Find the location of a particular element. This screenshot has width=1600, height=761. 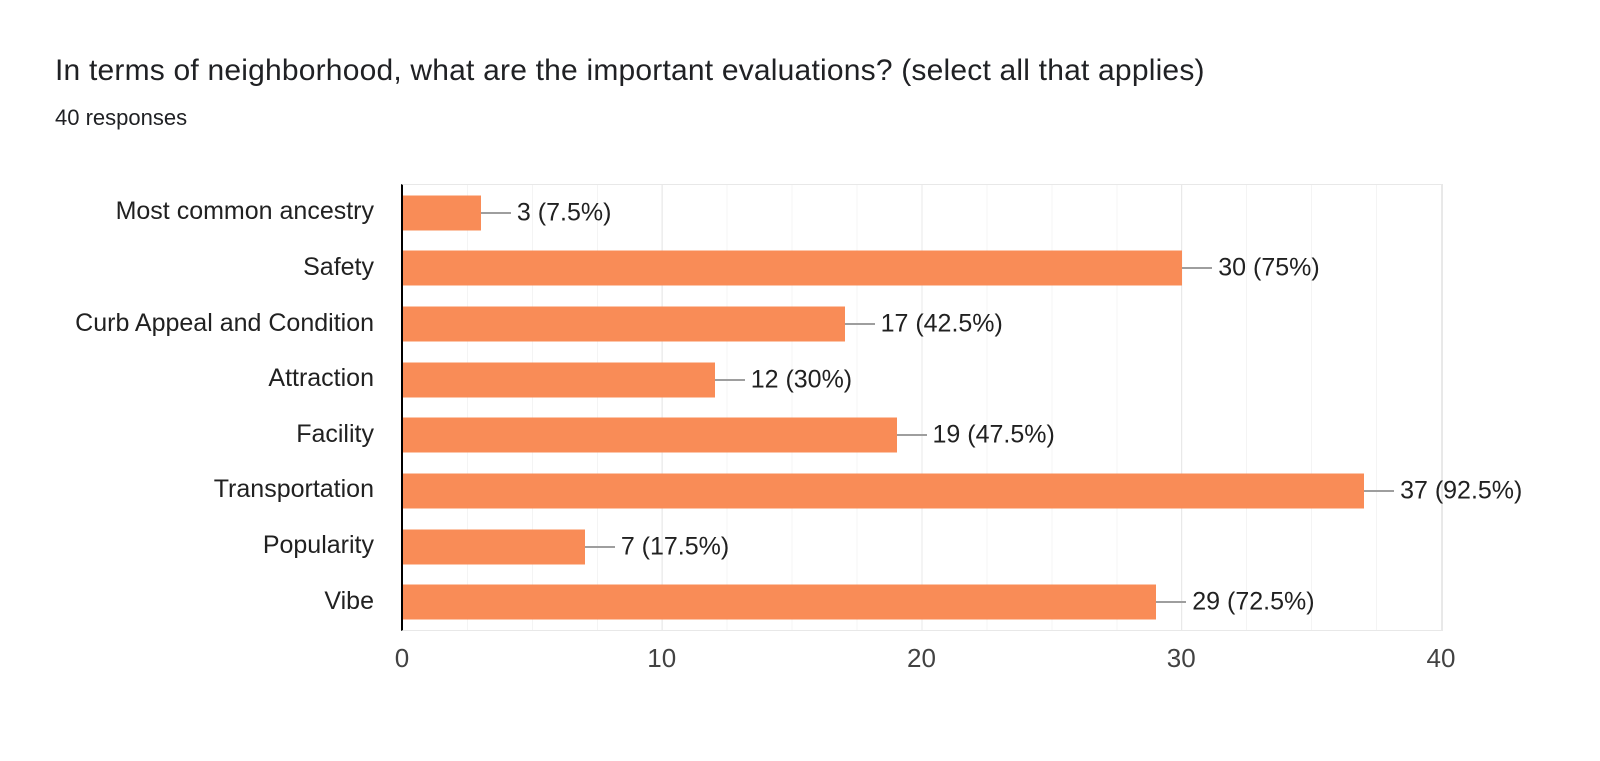

category-label: Safety is located at coordinates (338, 266).